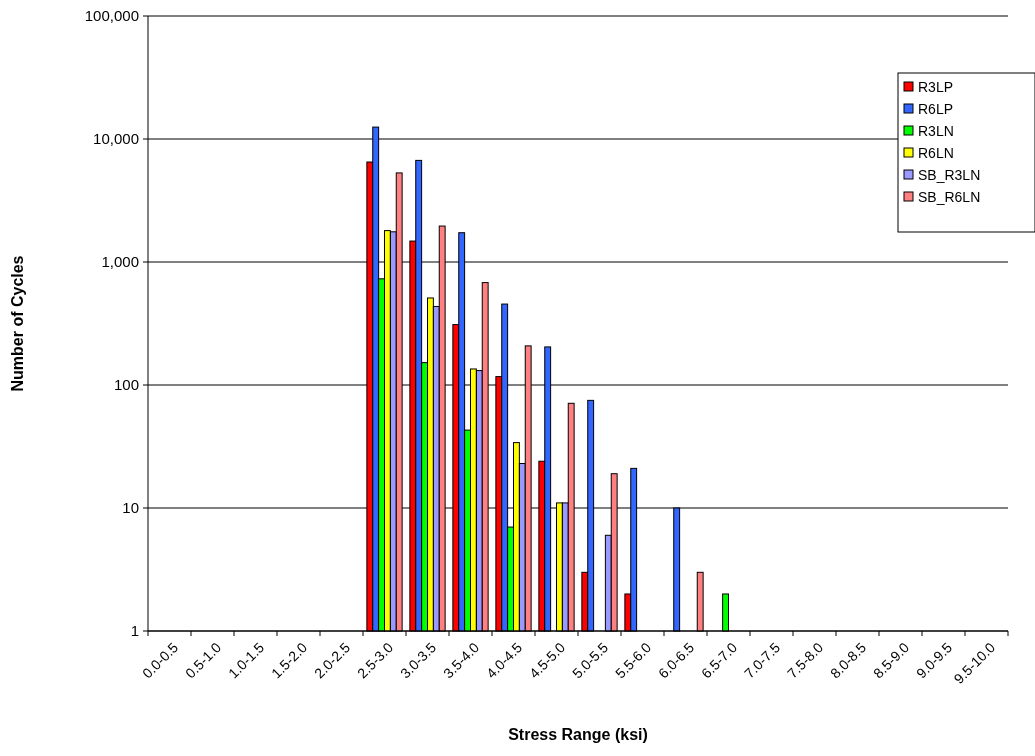  Describe the element at coordinates (578, 734) in the screenshot. I see `x-axis-title: Stress Range (ksi)` at that location.